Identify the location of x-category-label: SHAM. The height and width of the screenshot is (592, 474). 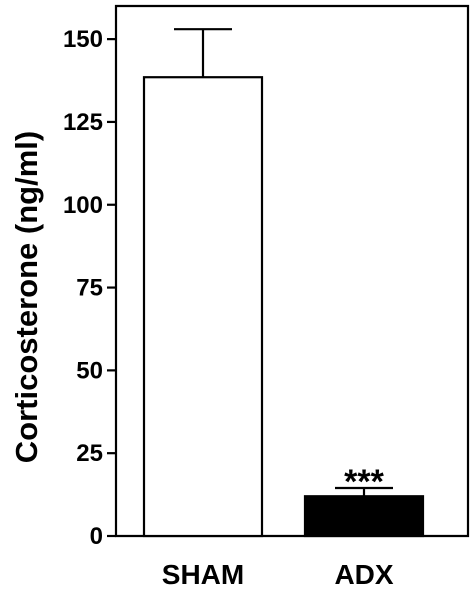
(203, 574).